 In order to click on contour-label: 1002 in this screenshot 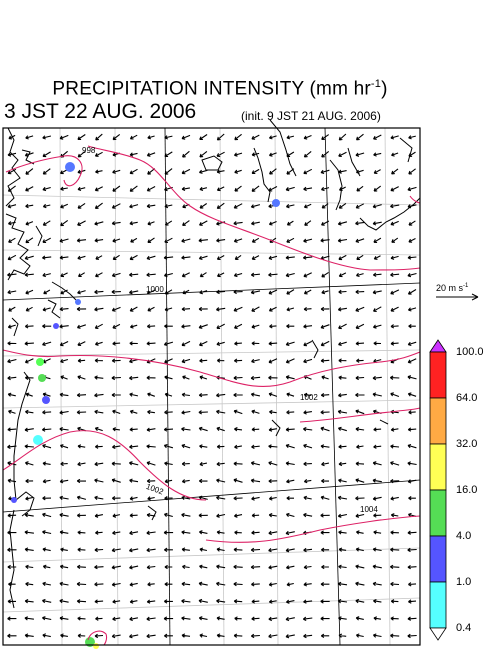, I will do `click(155, 489)`.